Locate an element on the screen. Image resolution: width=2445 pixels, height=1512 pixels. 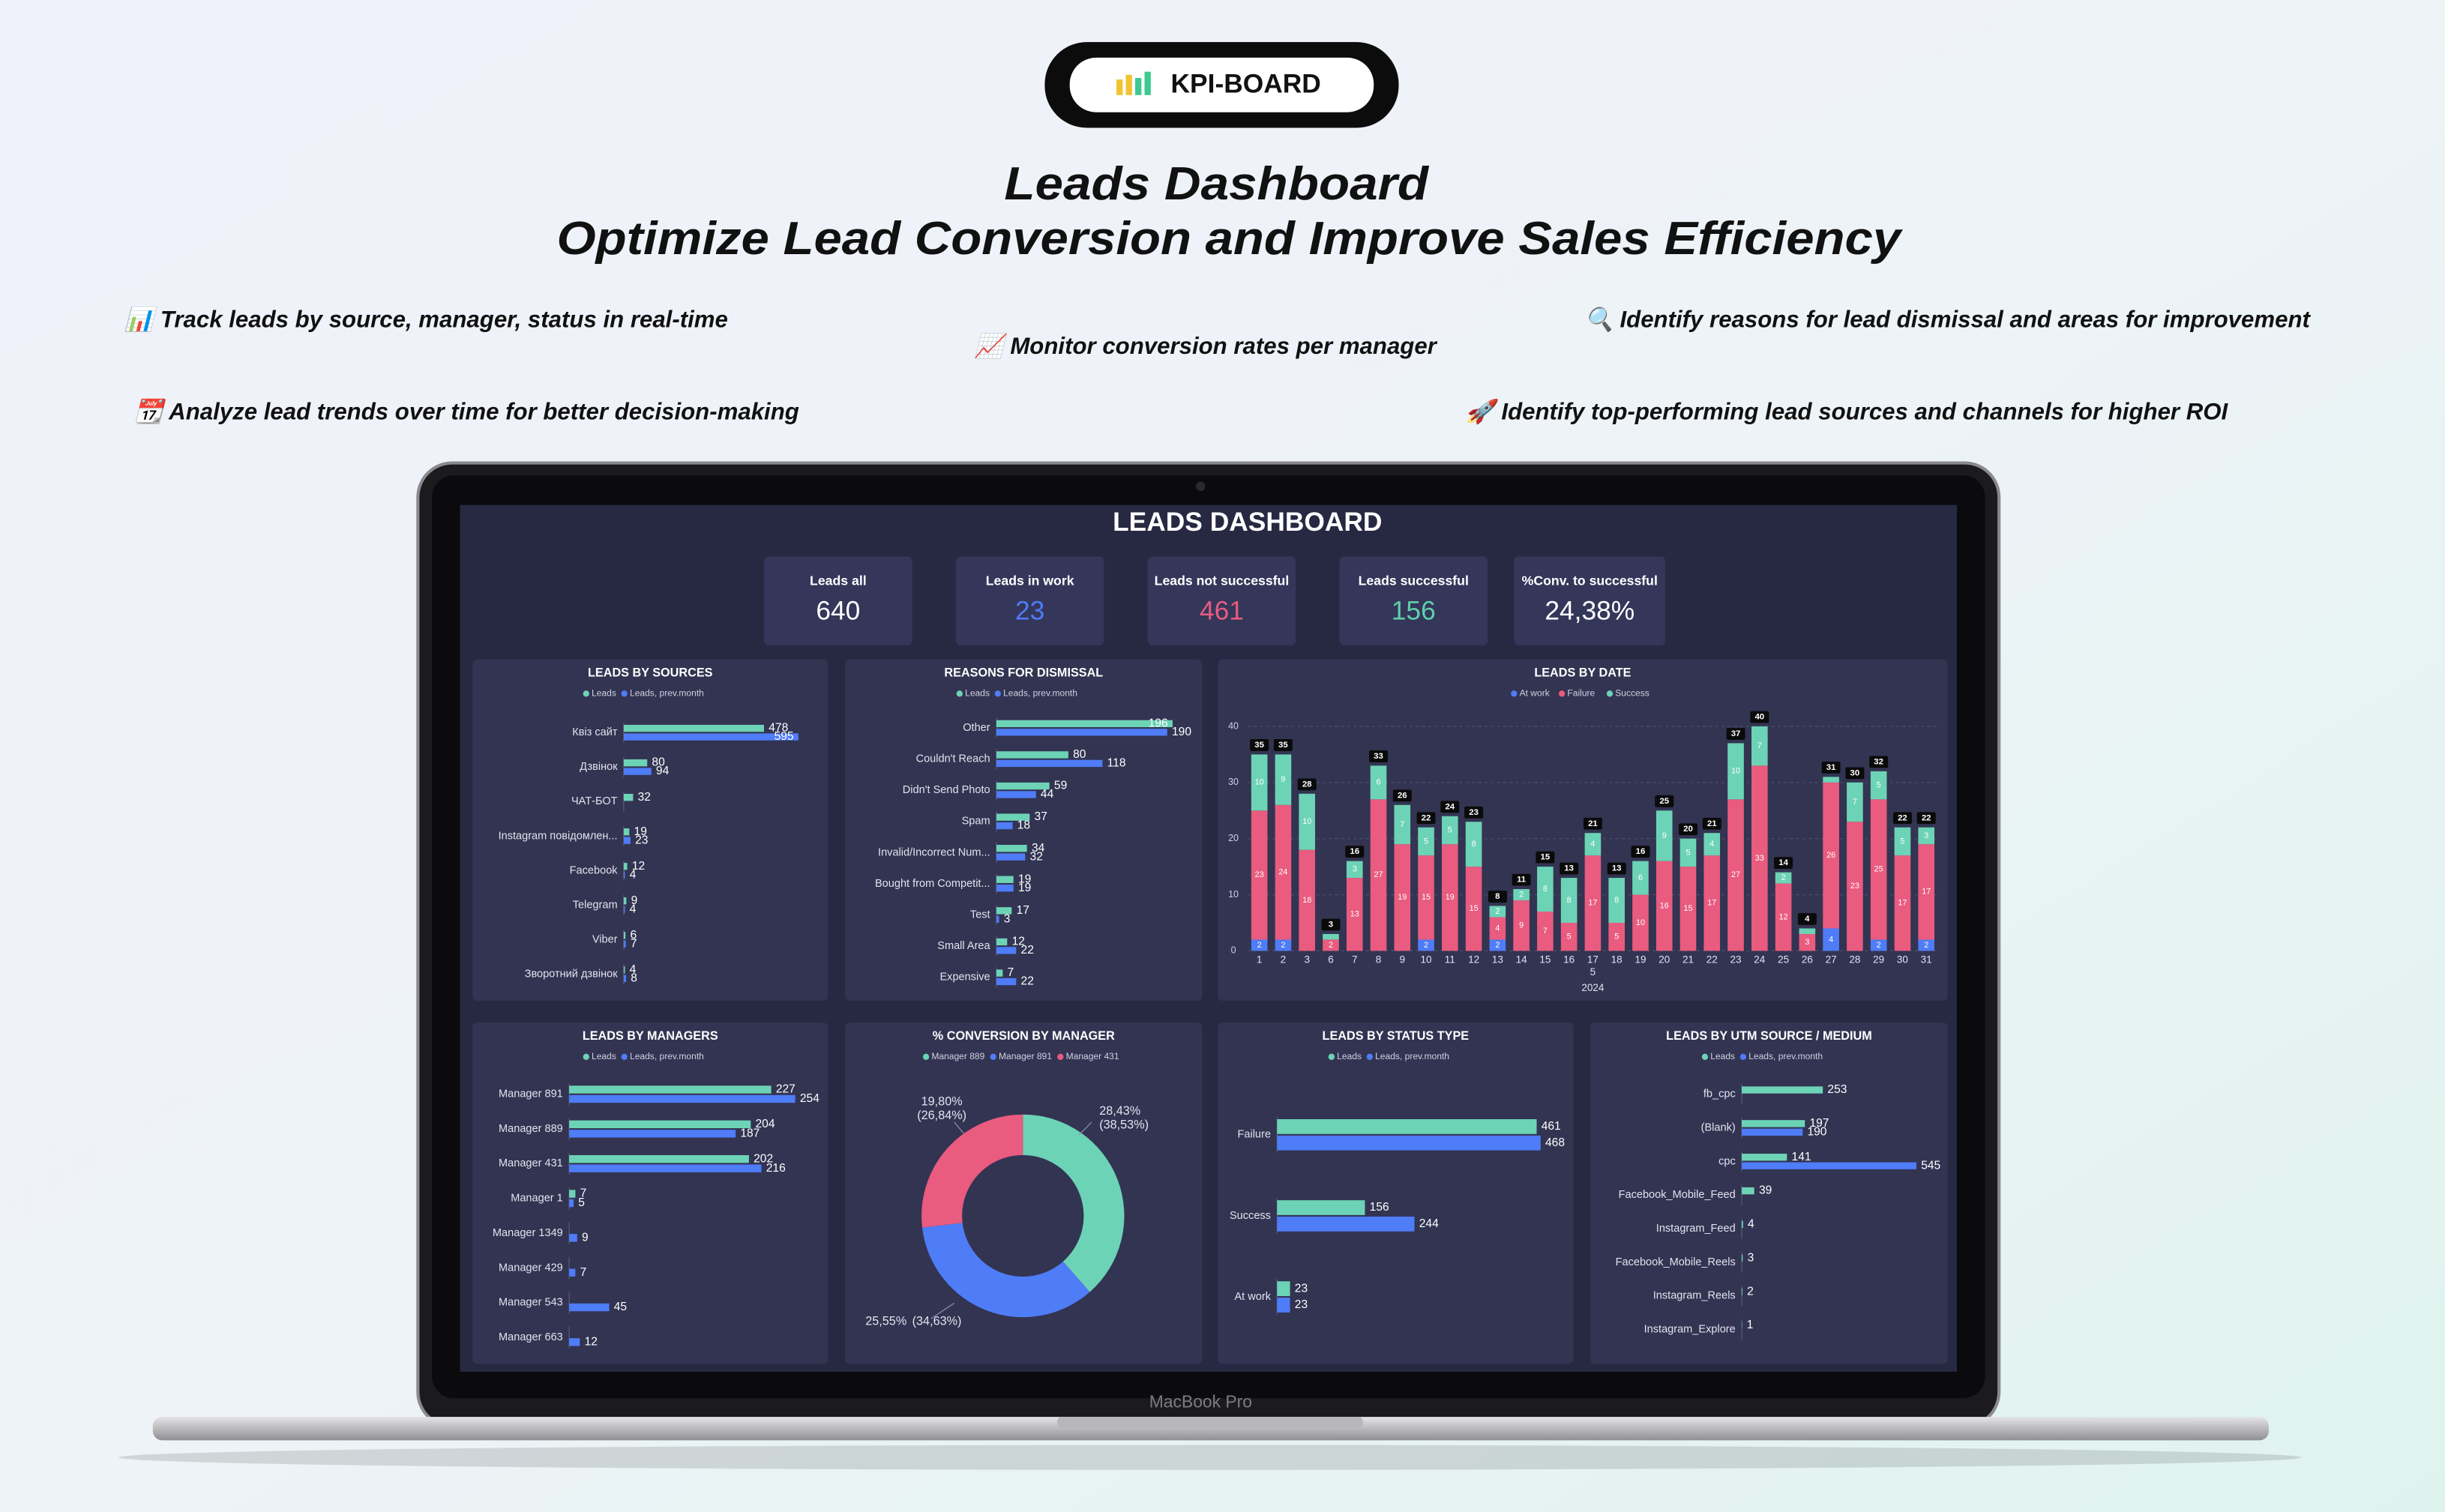
x-tick-label: 17 is located at coordinates (1593, 959).